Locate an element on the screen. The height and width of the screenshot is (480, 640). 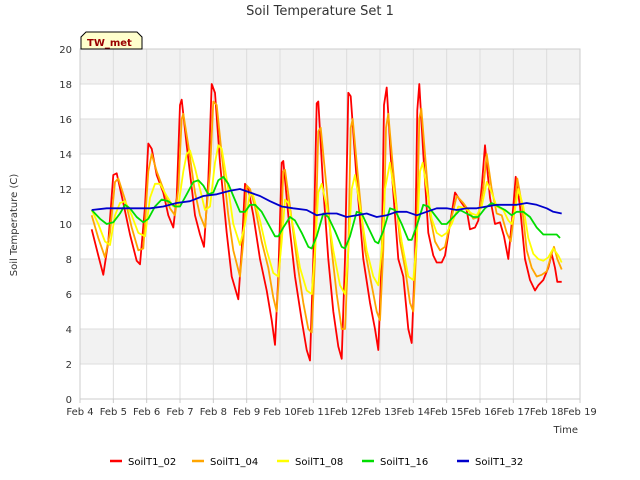
station-tag-label: TW_met is located at coordinates (109, 43).